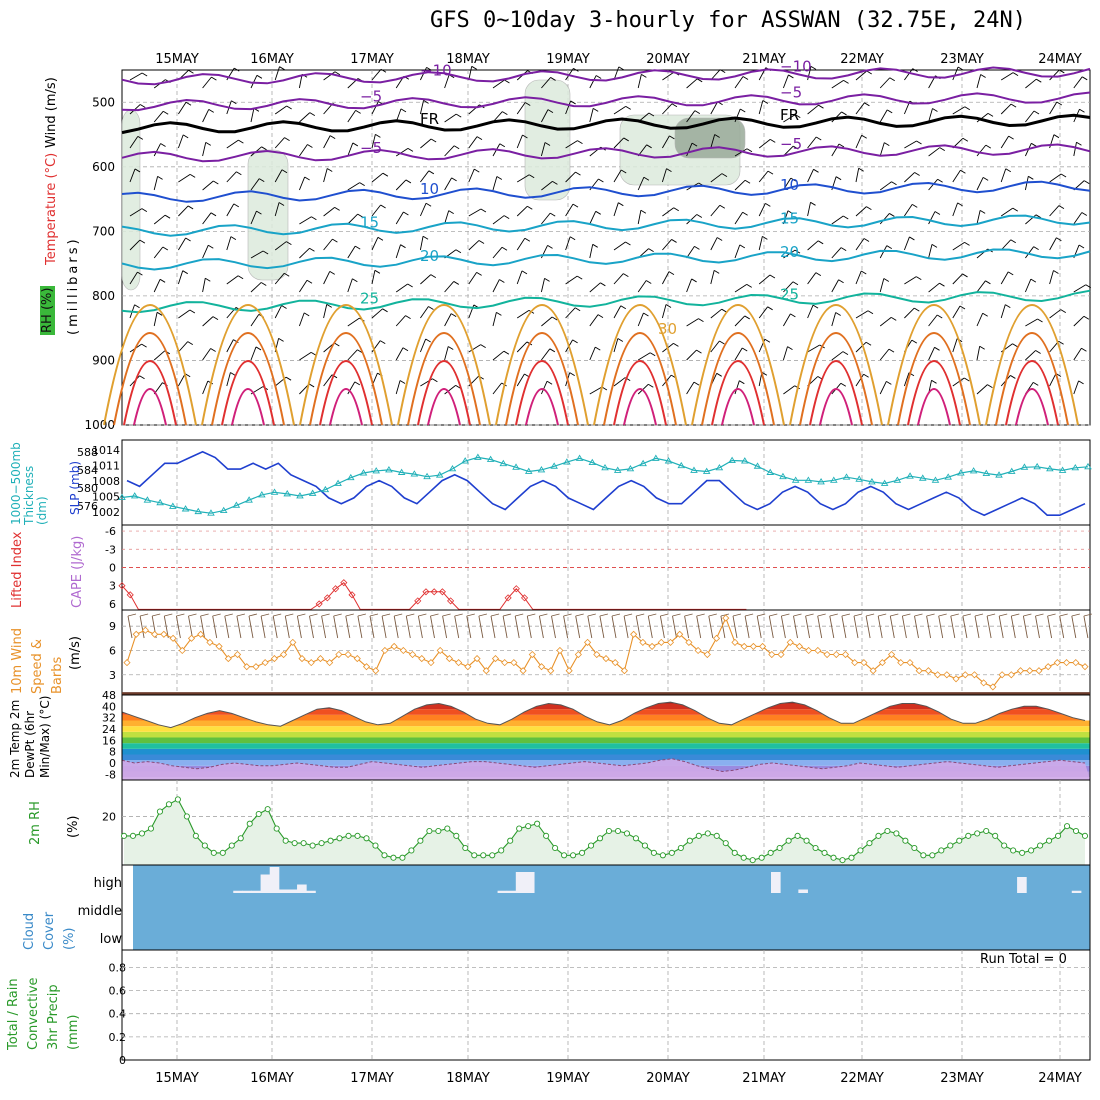  Describe the element at coordinates (606, 191) in the screenshot. I see `isotherm-line` at that location.